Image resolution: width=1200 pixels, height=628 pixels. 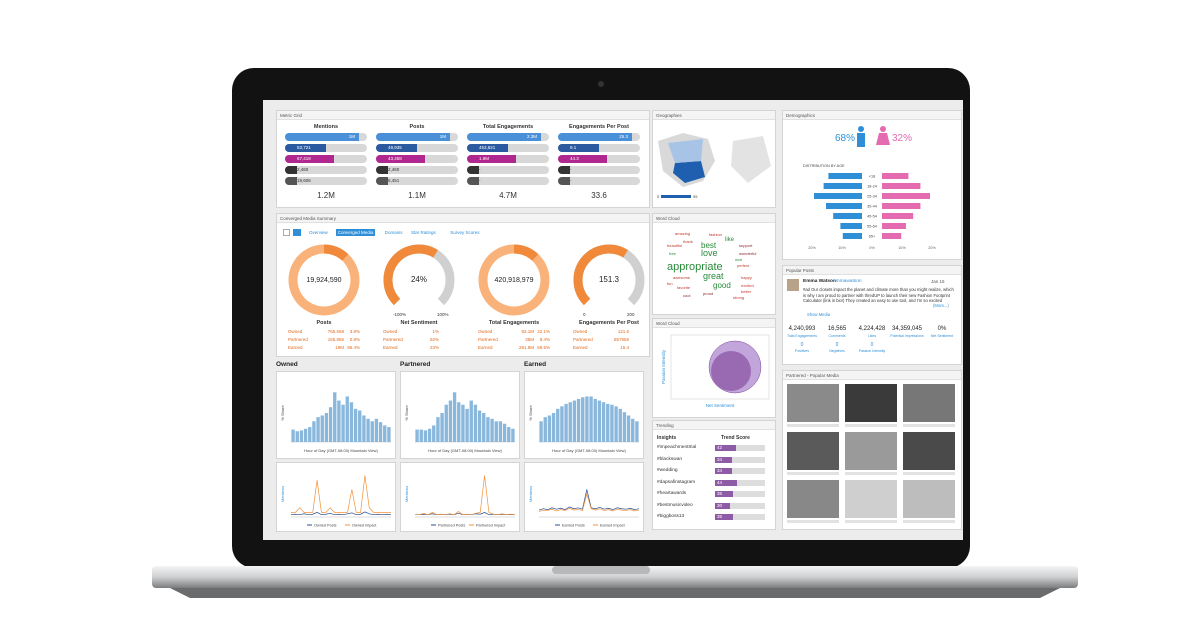 What do you see at coordinates (621, 339) in the screenshot?
I see `gauge-row-value: 857865` at bounding box center [621, 339].